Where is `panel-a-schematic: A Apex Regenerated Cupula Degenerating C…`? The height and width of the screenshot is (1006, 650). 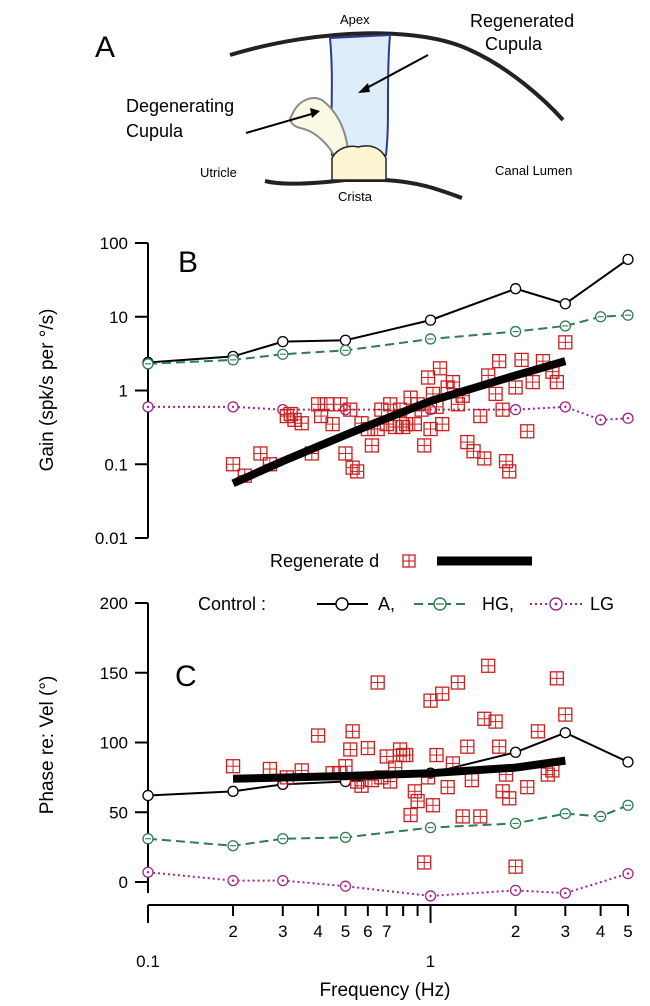 panel-a-schematic: A Apex Regenerated Cupula Degenerating C… is located at coordinates (334, 107).